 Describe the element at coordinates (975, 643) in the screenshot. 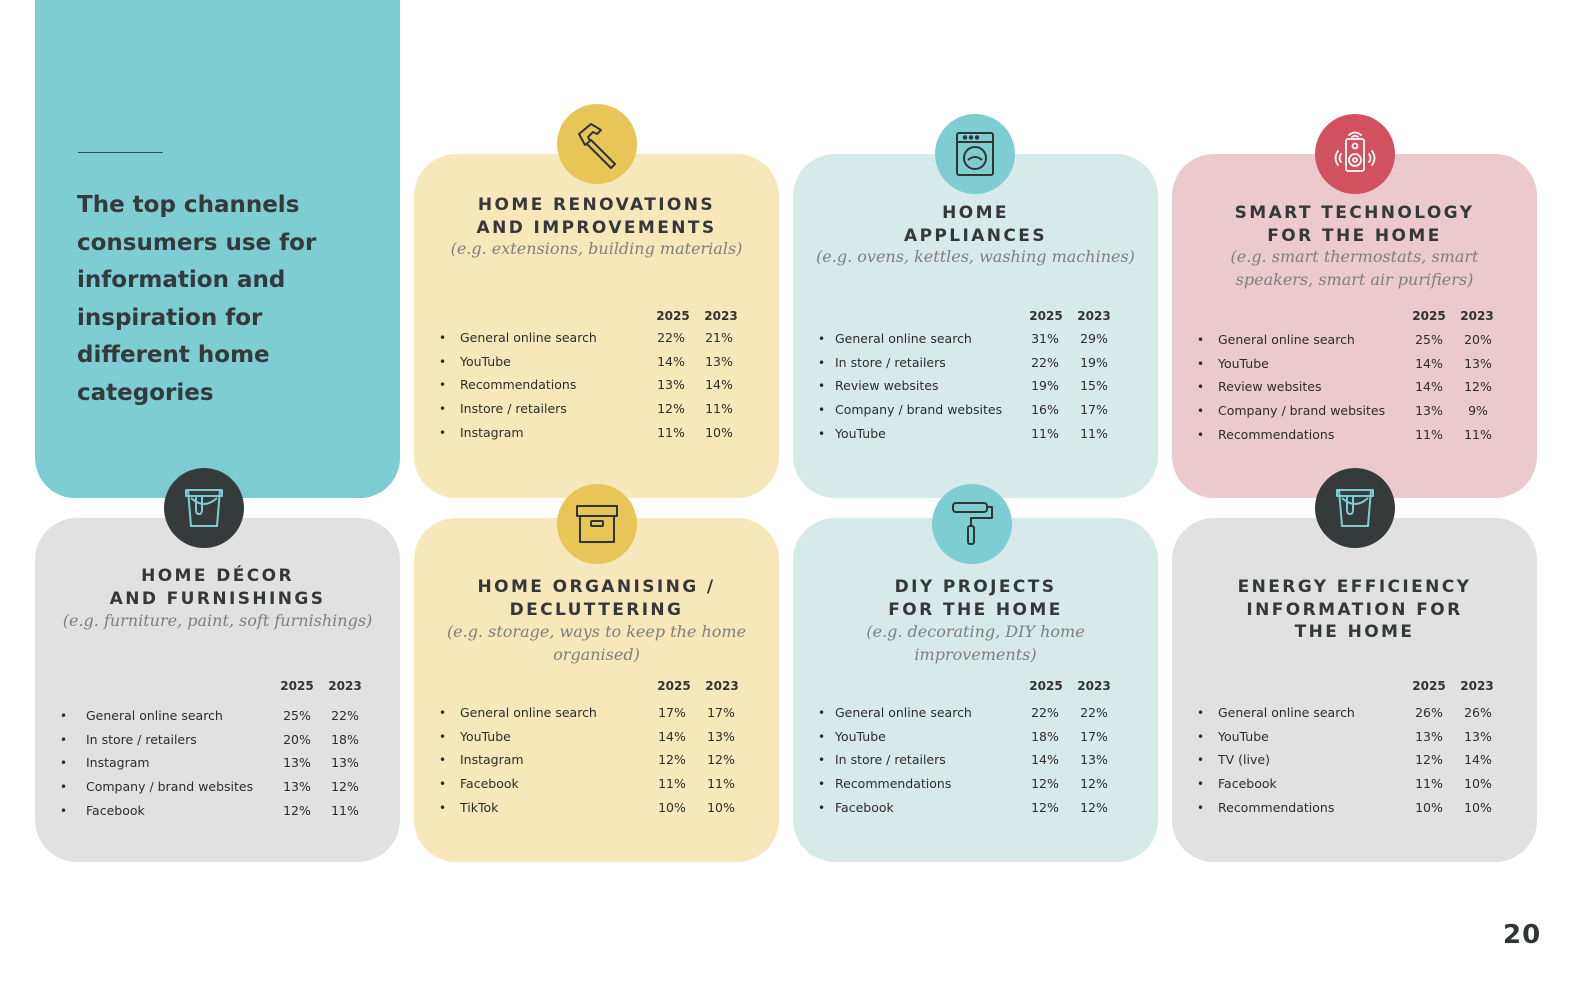

I see `card-subtitle: (e.g. decorating, DIY home improvements)` at that location.